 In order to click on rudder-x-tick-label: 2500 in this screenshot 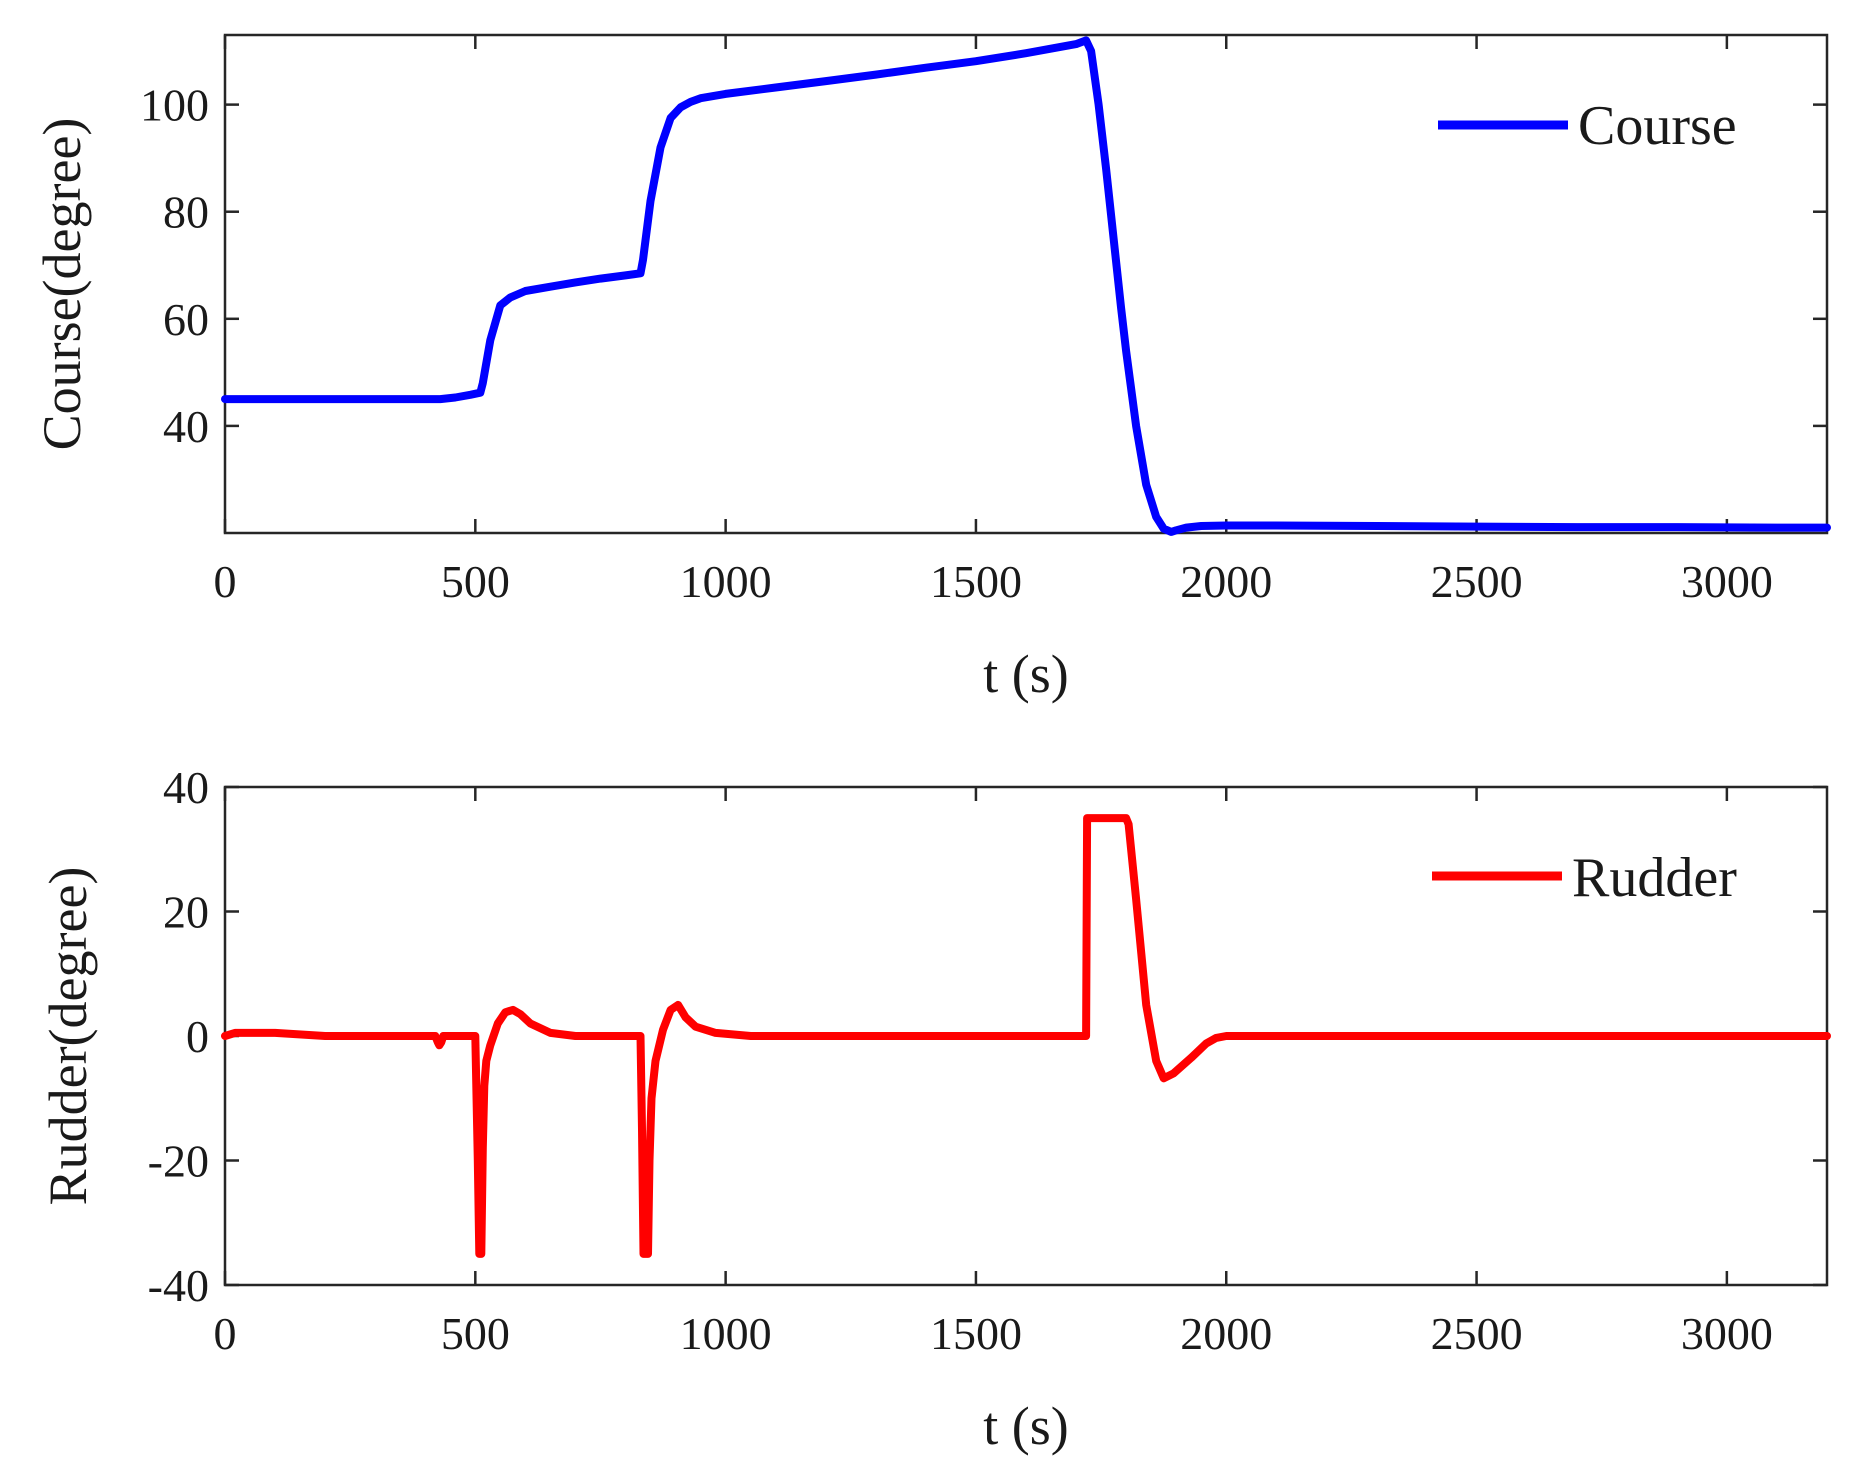, I will do `click(1477, 1333)`.